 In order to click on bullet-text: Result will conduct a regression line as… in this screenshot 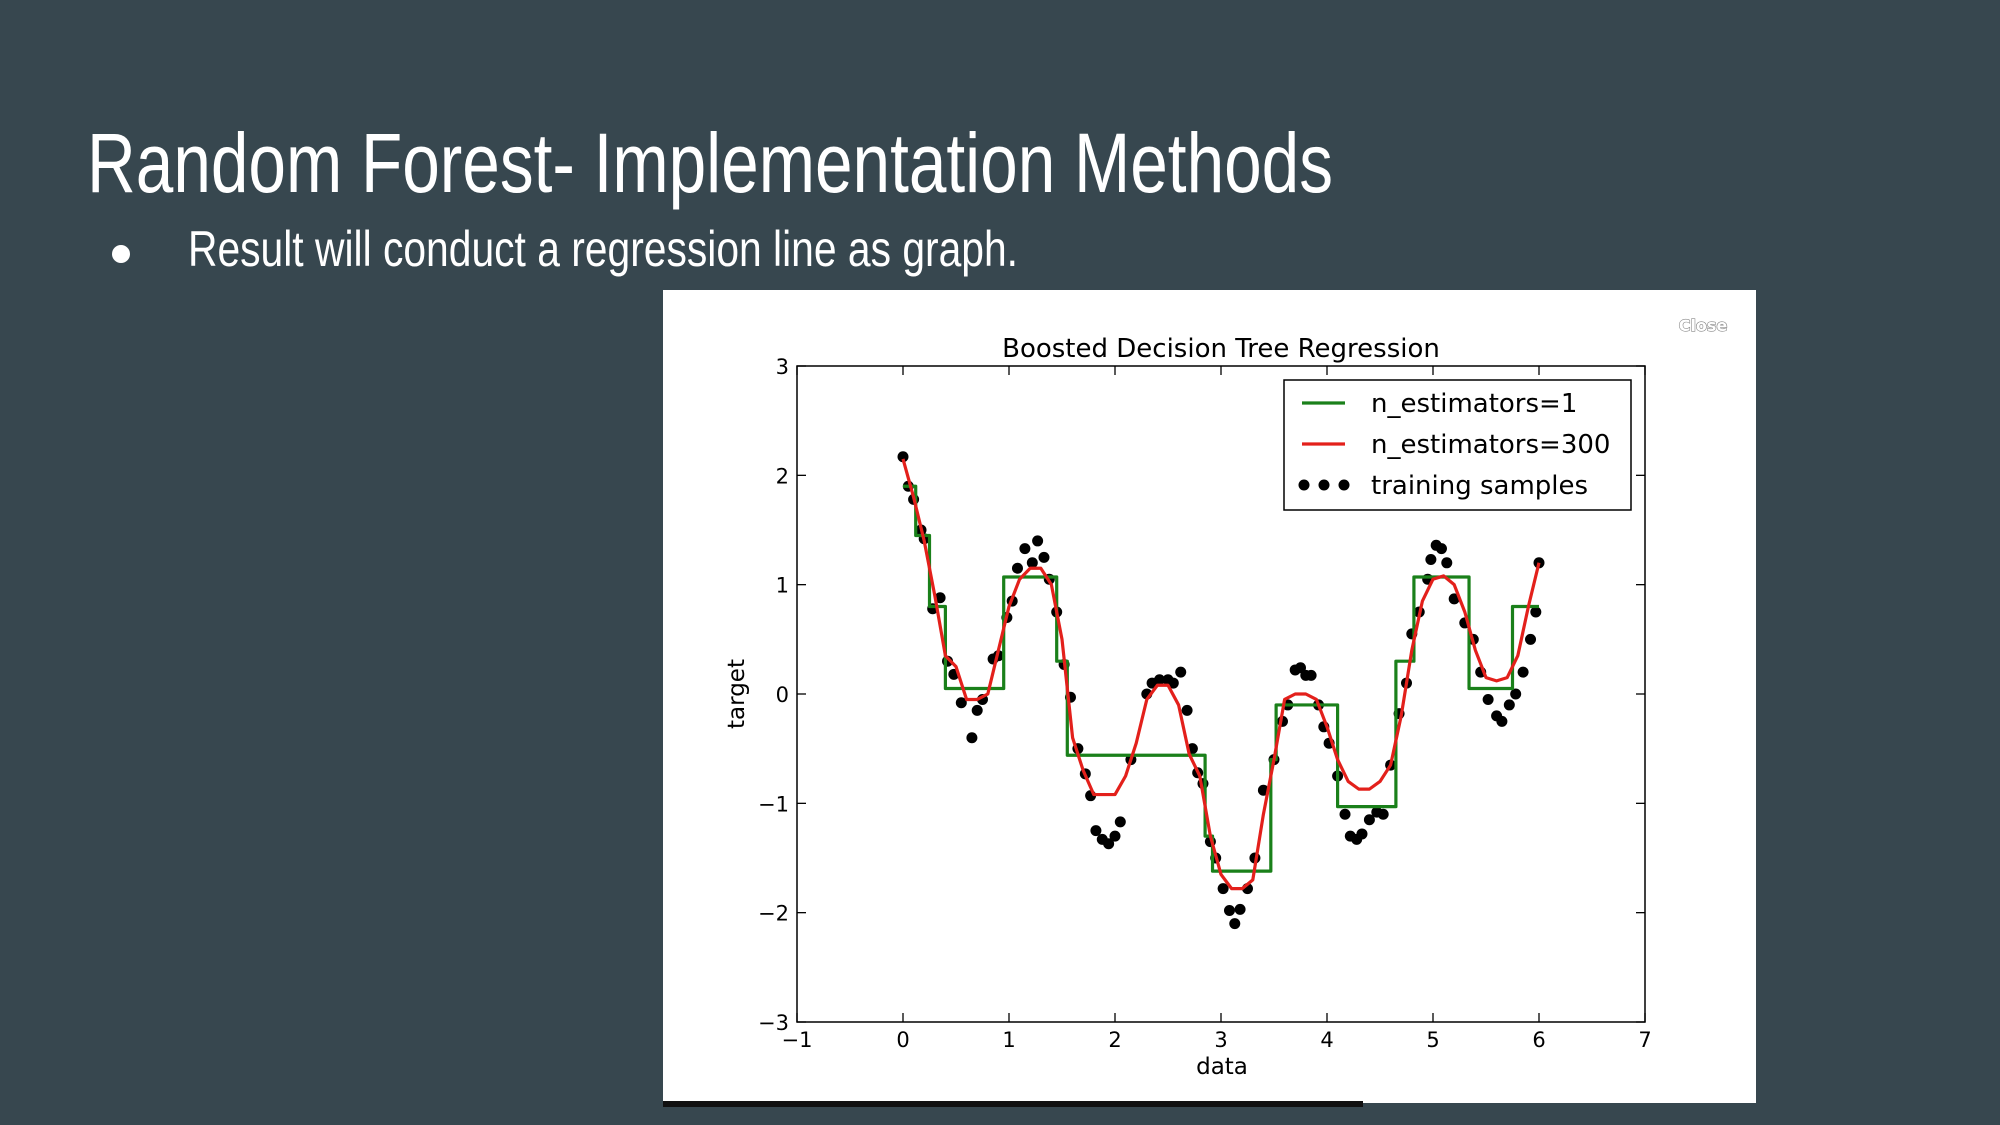, I will do `click(603, 249)`.